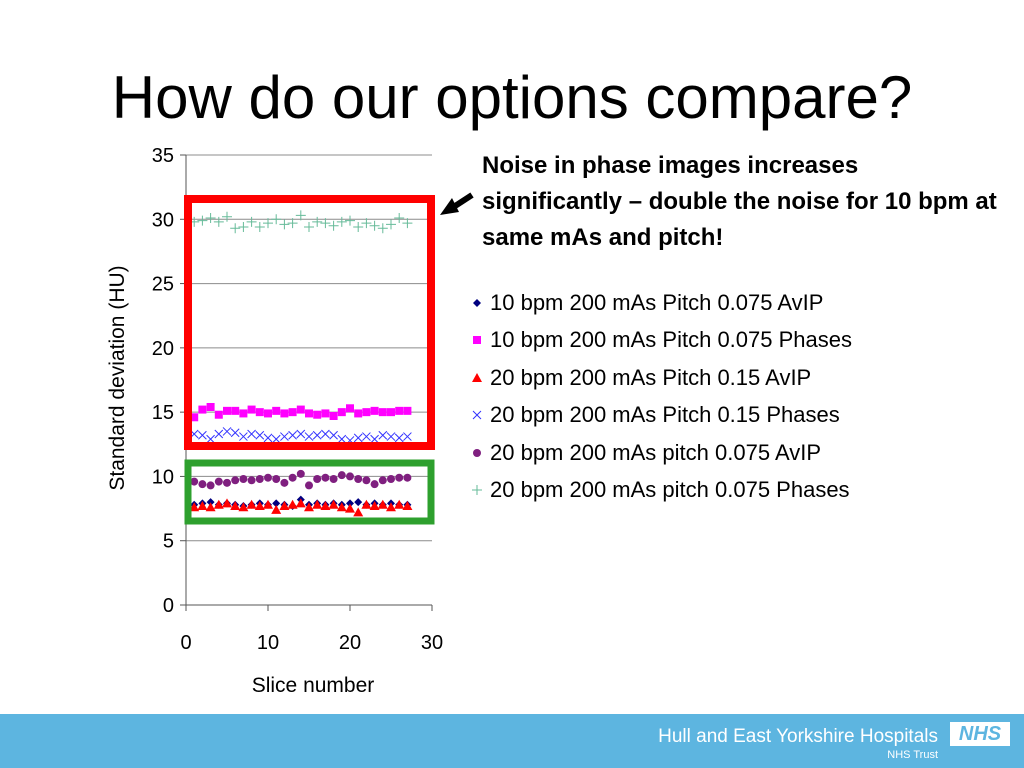 The height and width of the screenshot is (768, 1024). I want to click on x-tick-label: 30, so click(432, 643).